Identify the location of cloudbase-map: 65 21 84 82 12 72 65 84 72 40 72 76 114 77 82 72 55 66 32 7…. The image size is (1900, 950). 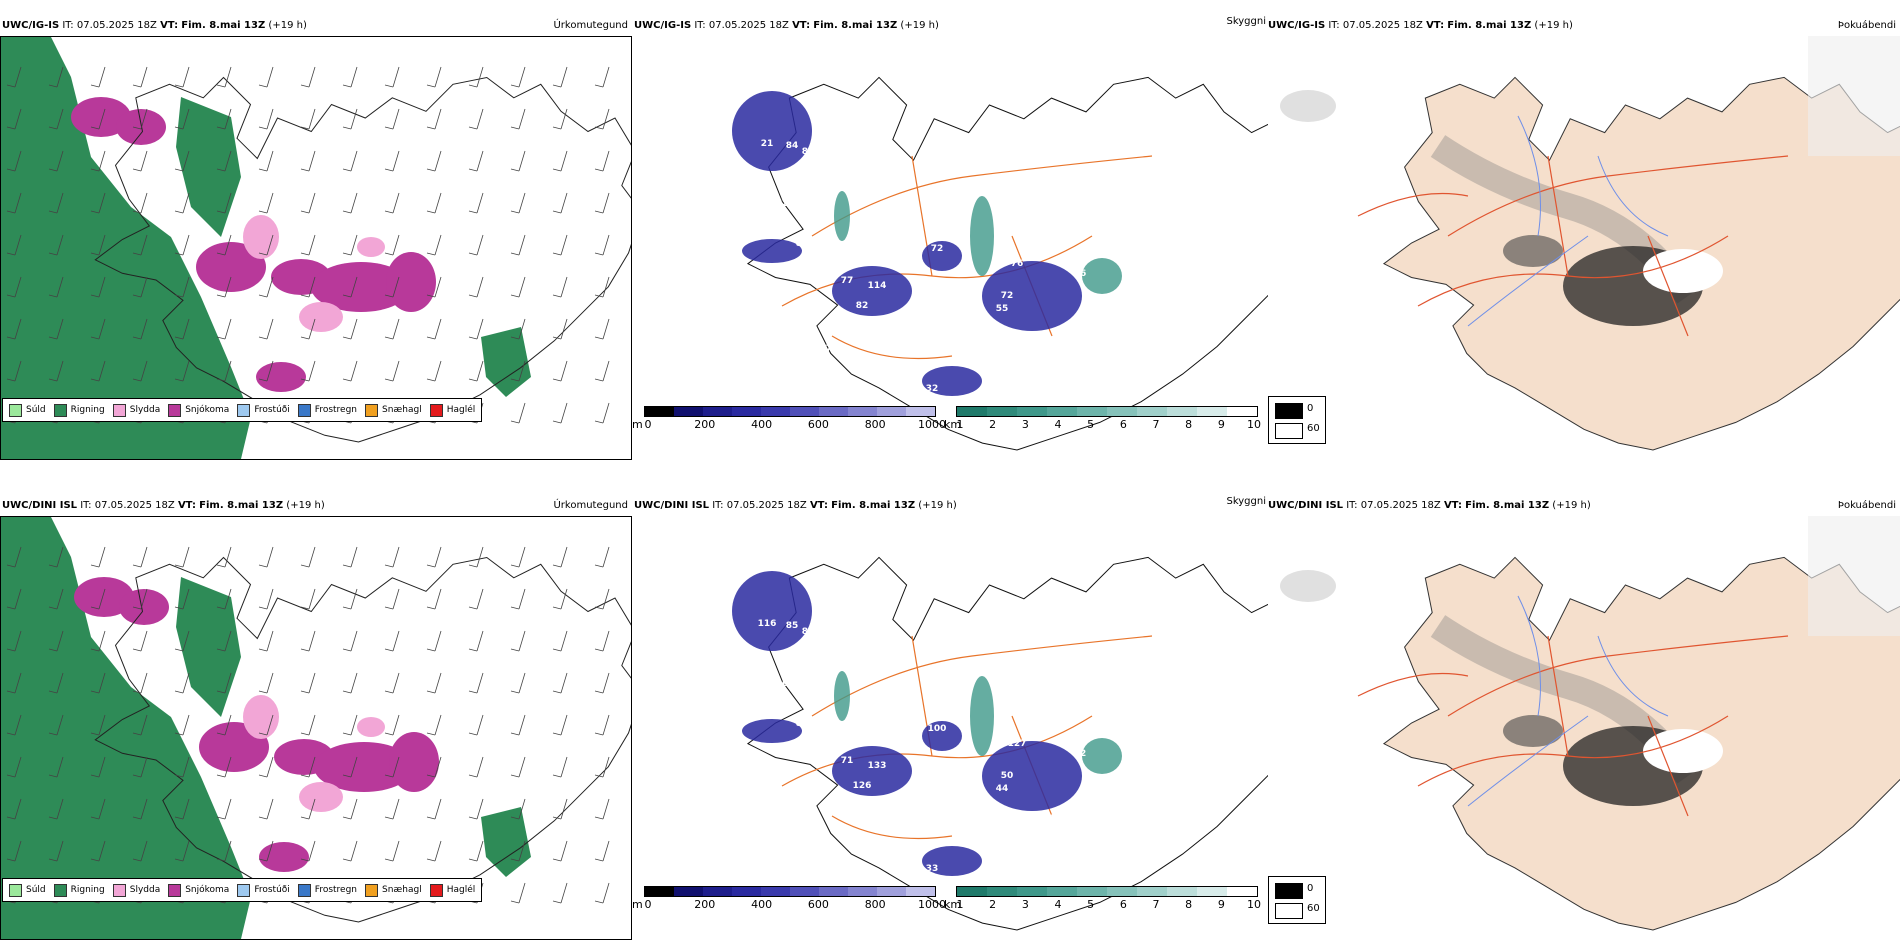
(950, 248).